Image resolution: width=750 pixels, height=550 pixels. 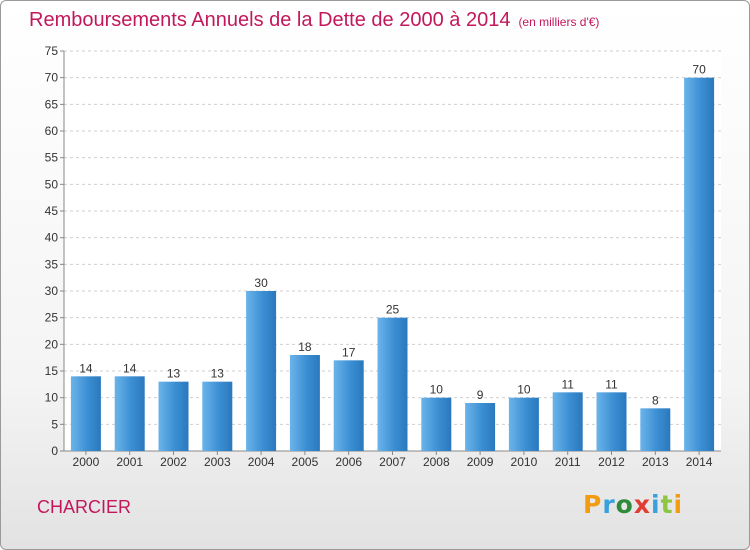 I want to click on x-tick-label: 2001, so click(x=129, y=462).